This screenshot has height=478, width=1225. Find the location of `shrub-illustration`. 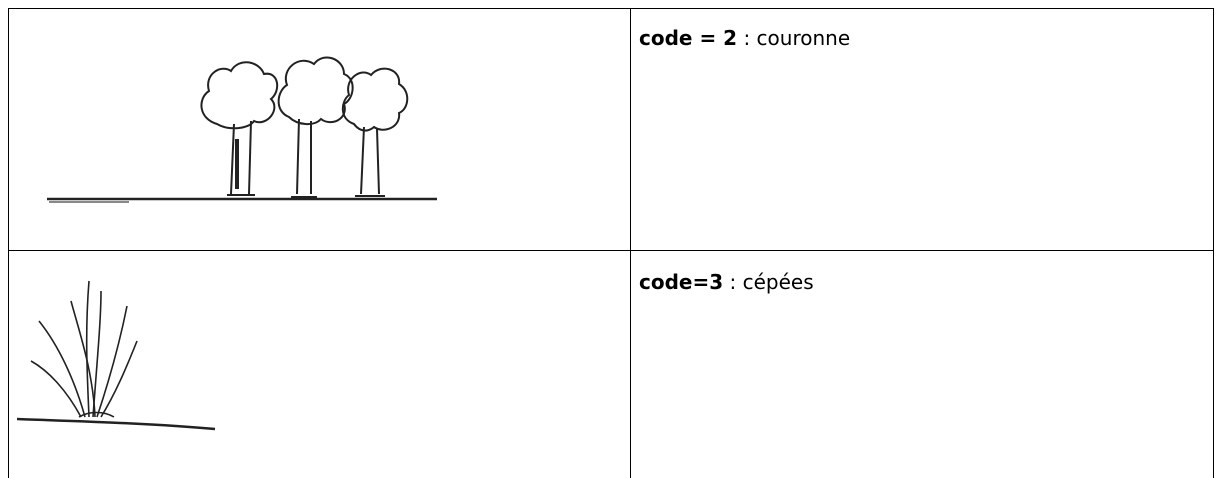

shrub-illustration is located at coordinates (116, 355).